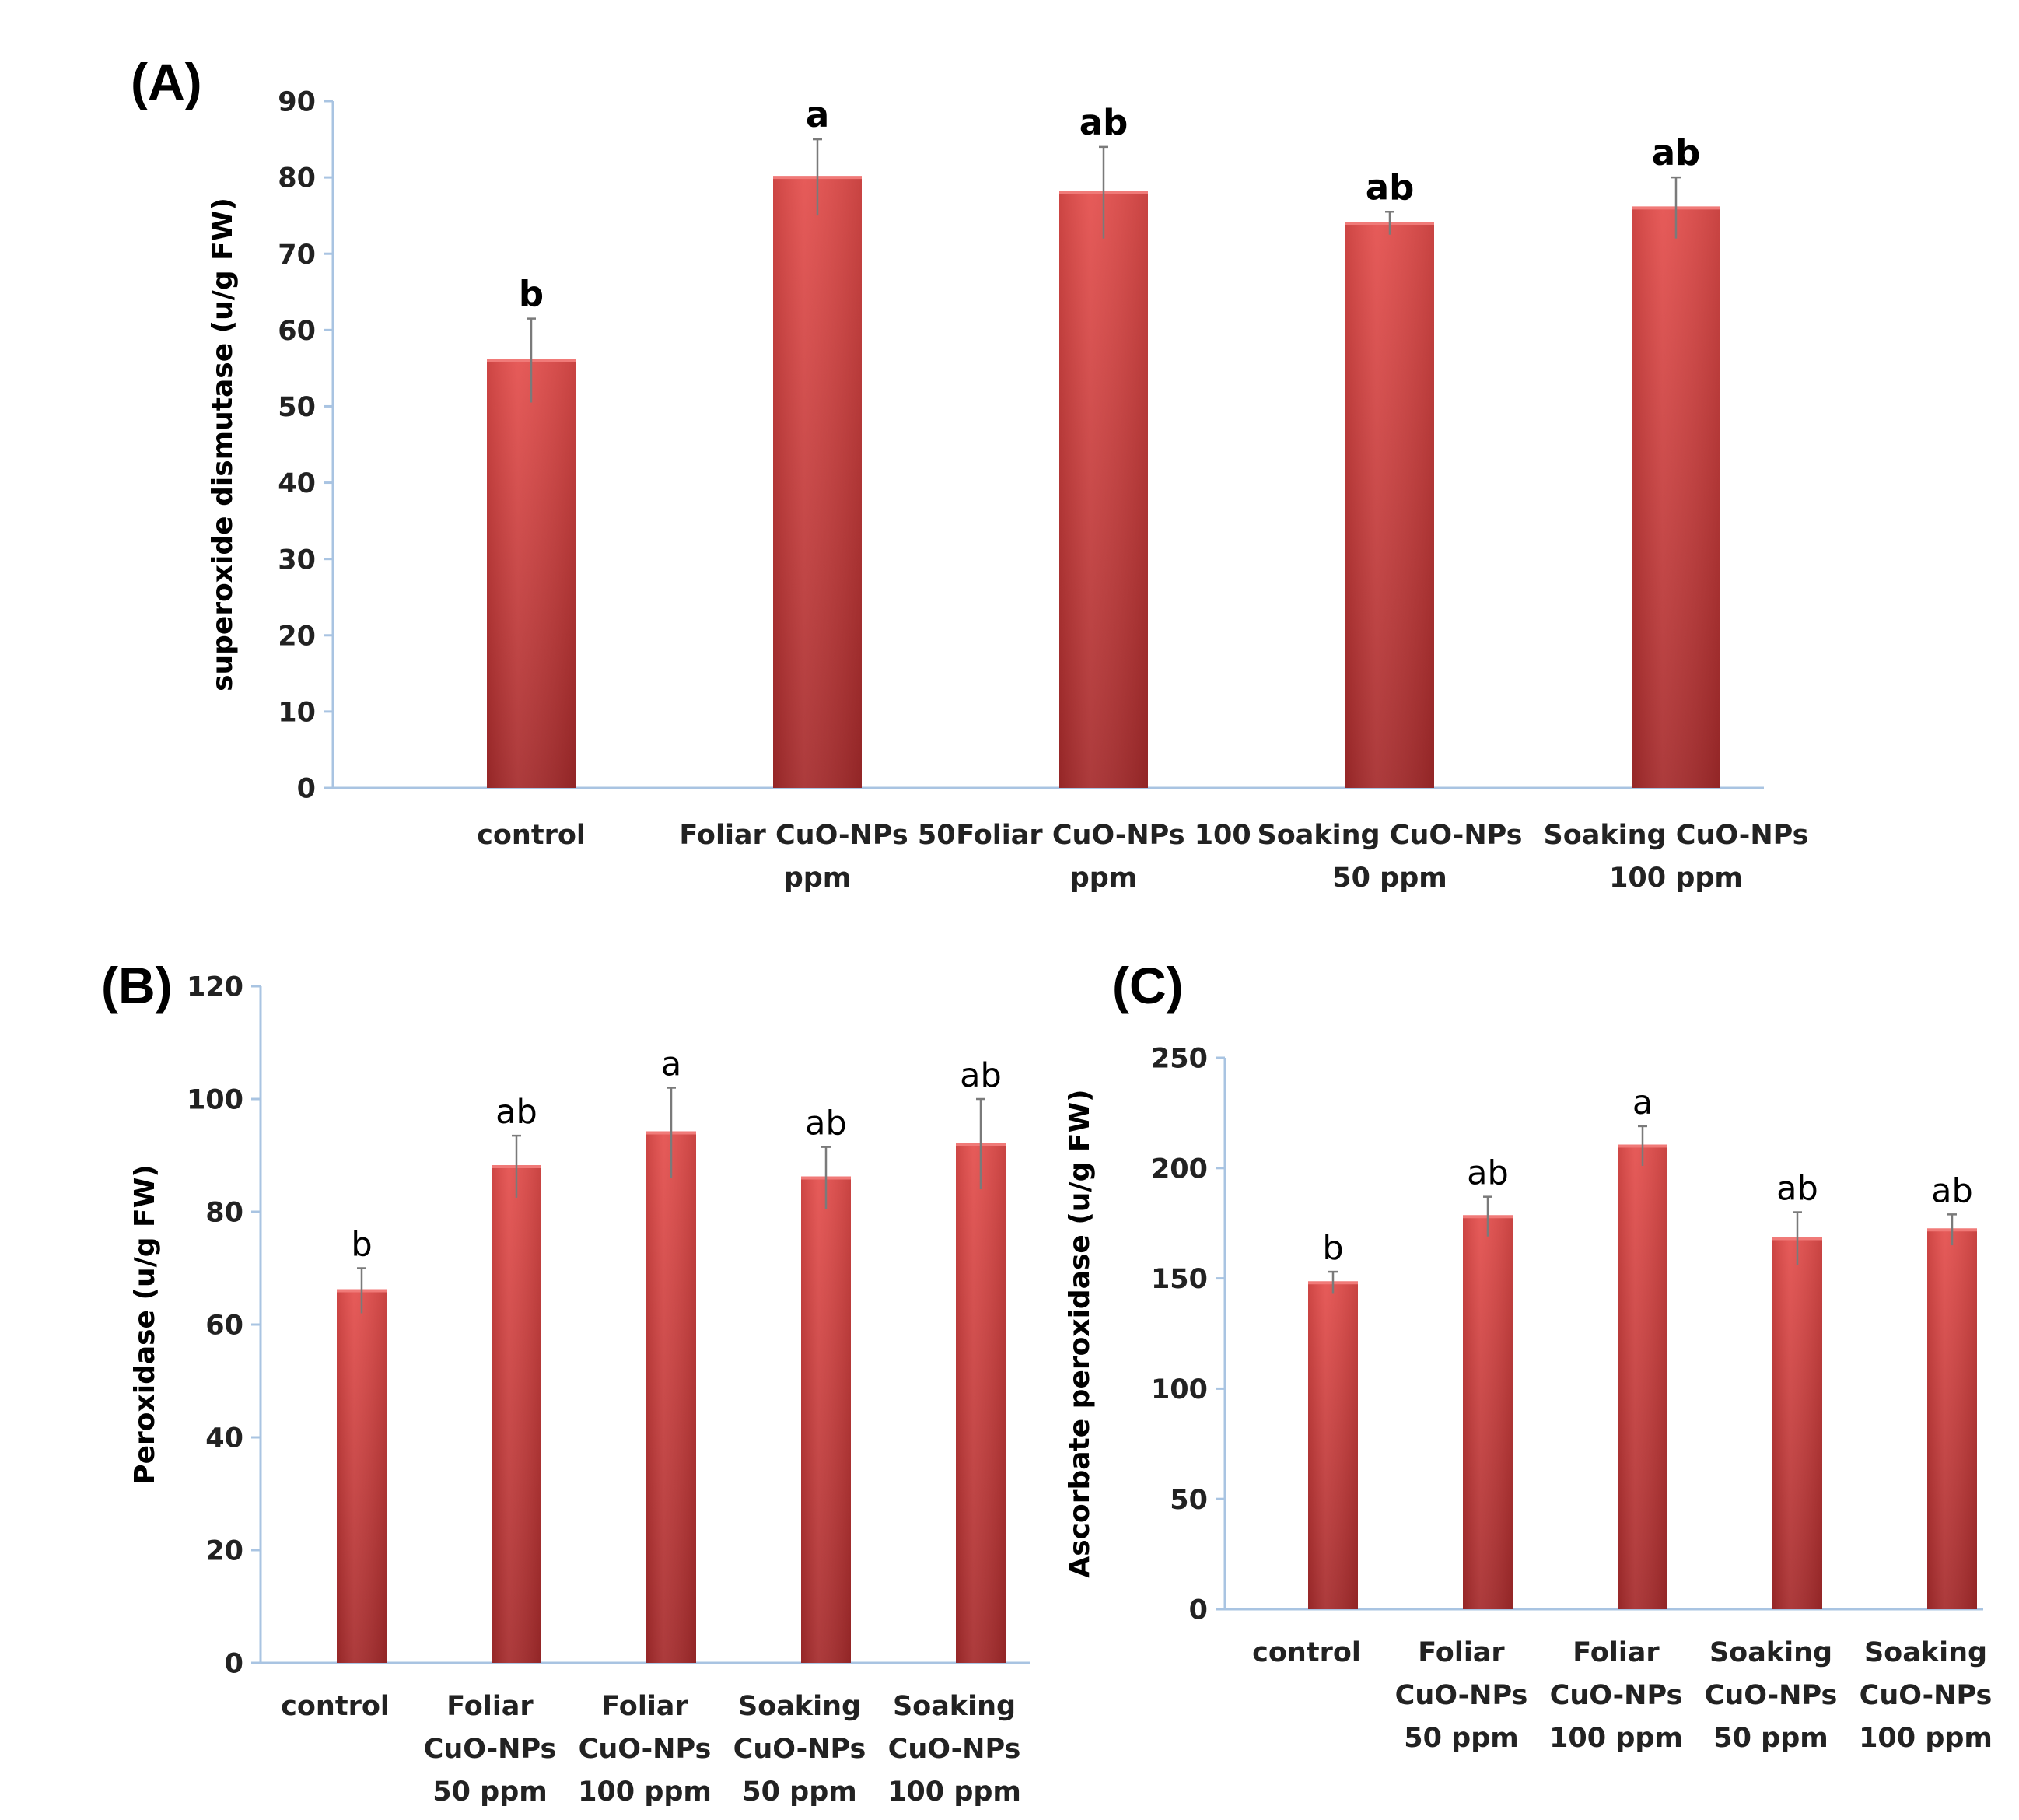  I want to click on significance-label-a: a, so click(817, 115).